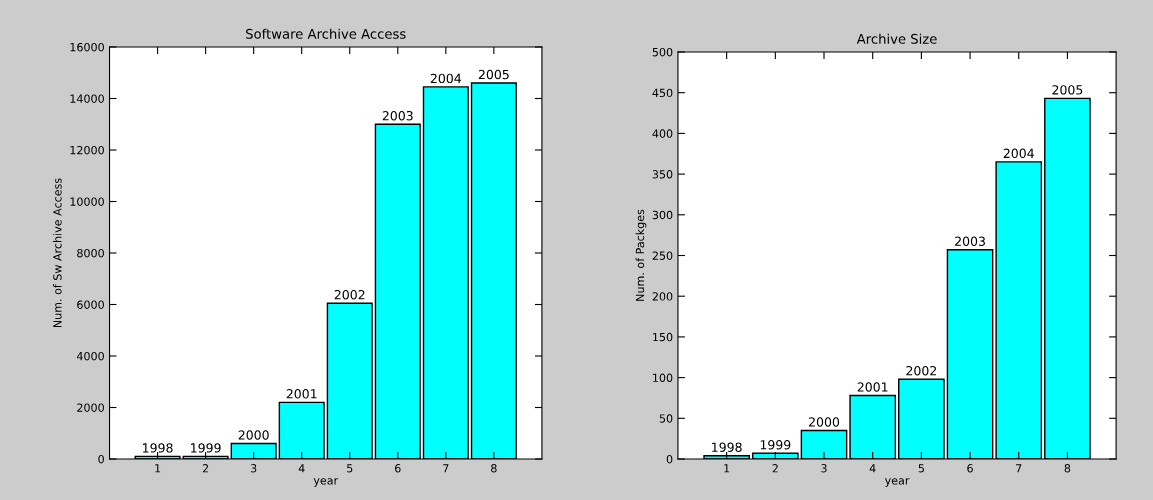  I want to click on y-tick-label: 350, so click(662, 174).